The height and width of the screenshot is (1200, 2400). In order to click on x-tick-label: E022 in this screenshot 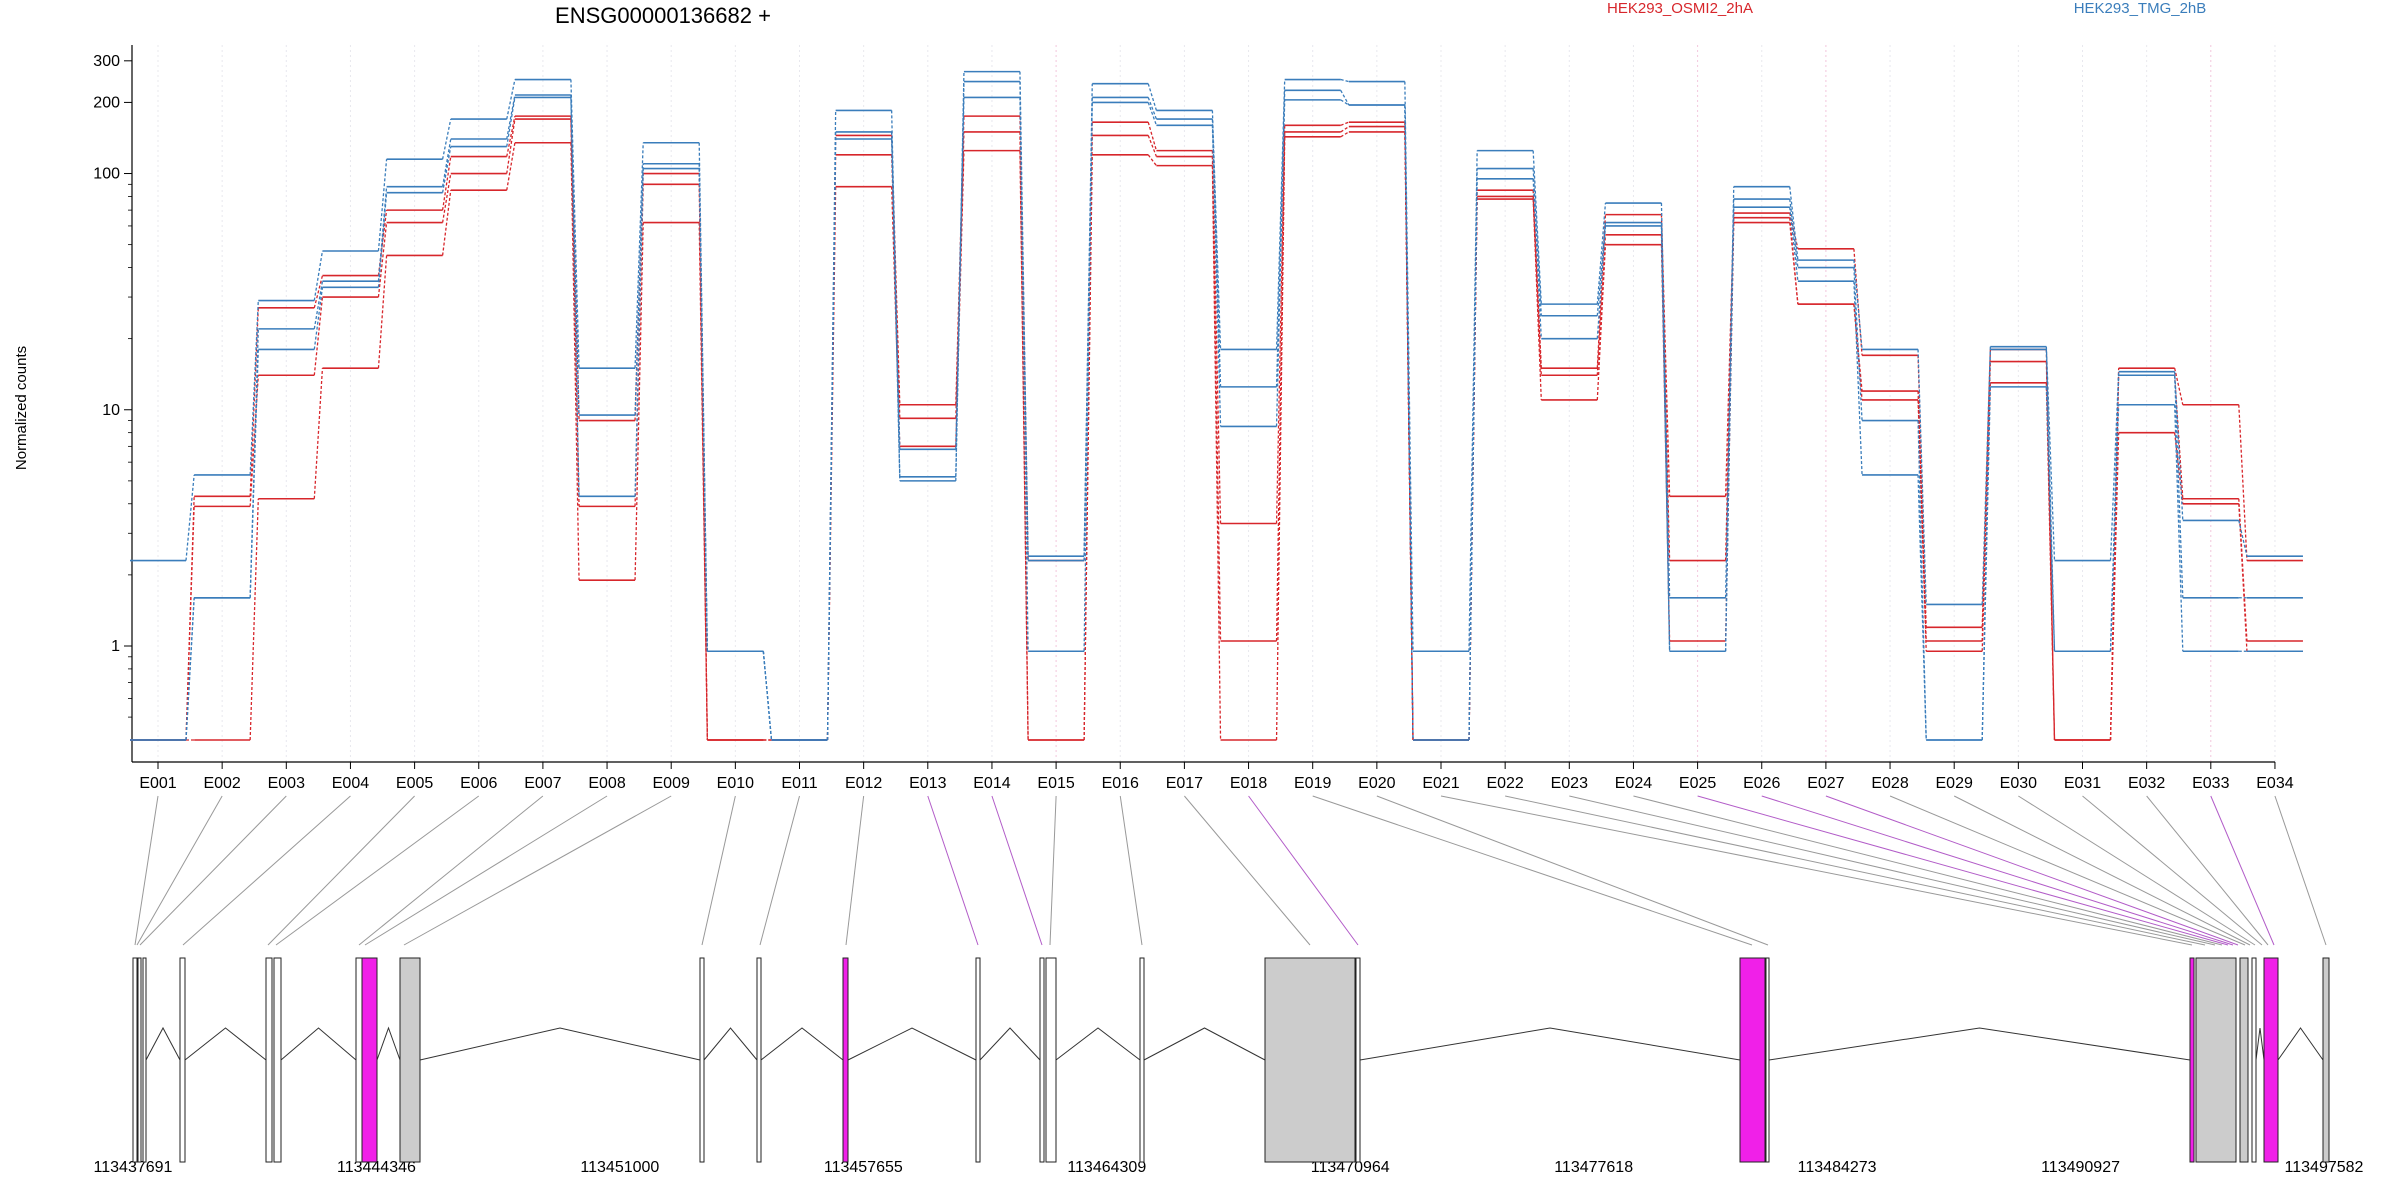, I will do `click(1504, 783)`.